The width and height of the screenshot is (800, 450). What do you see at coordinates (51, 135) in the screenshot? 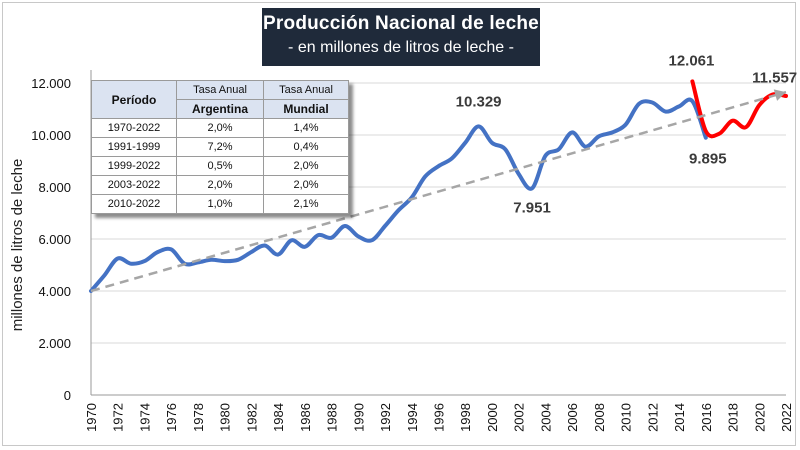
I see `y-tick-label: 10.000` at bounding box center [51, 135].